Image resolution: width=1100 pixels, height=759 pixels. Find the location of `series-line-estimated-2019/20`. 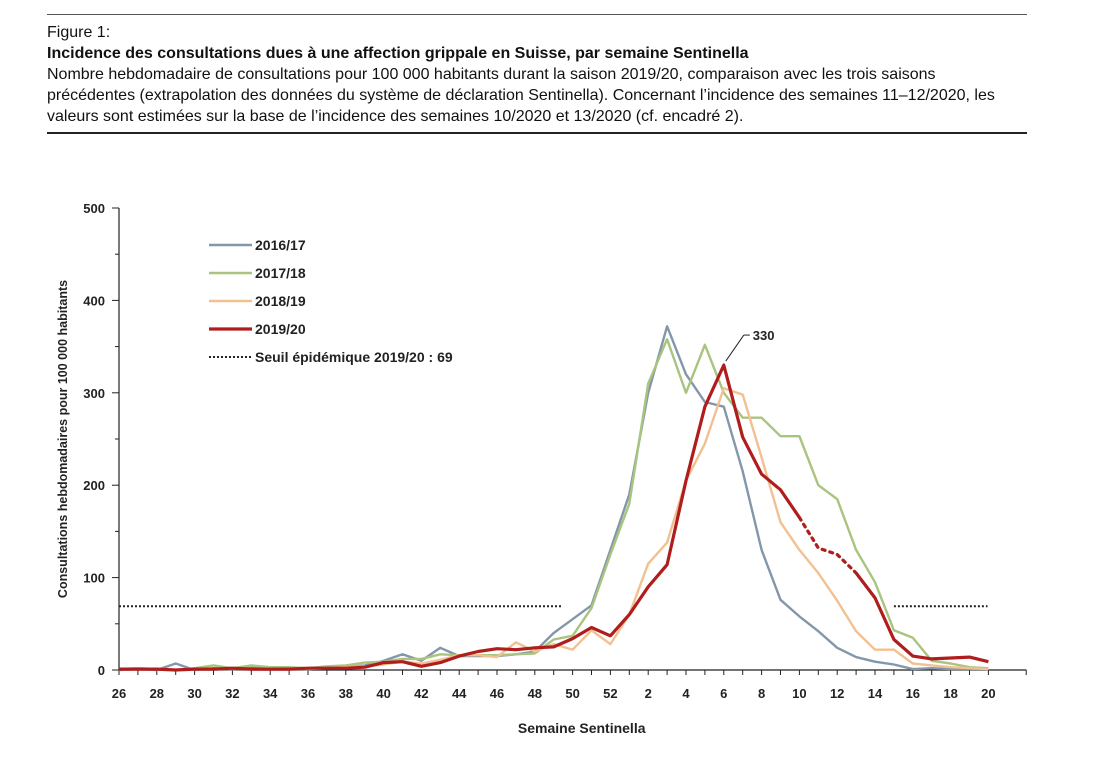

series-line-estimated-2019/20 is located at coordinates (827, 545).